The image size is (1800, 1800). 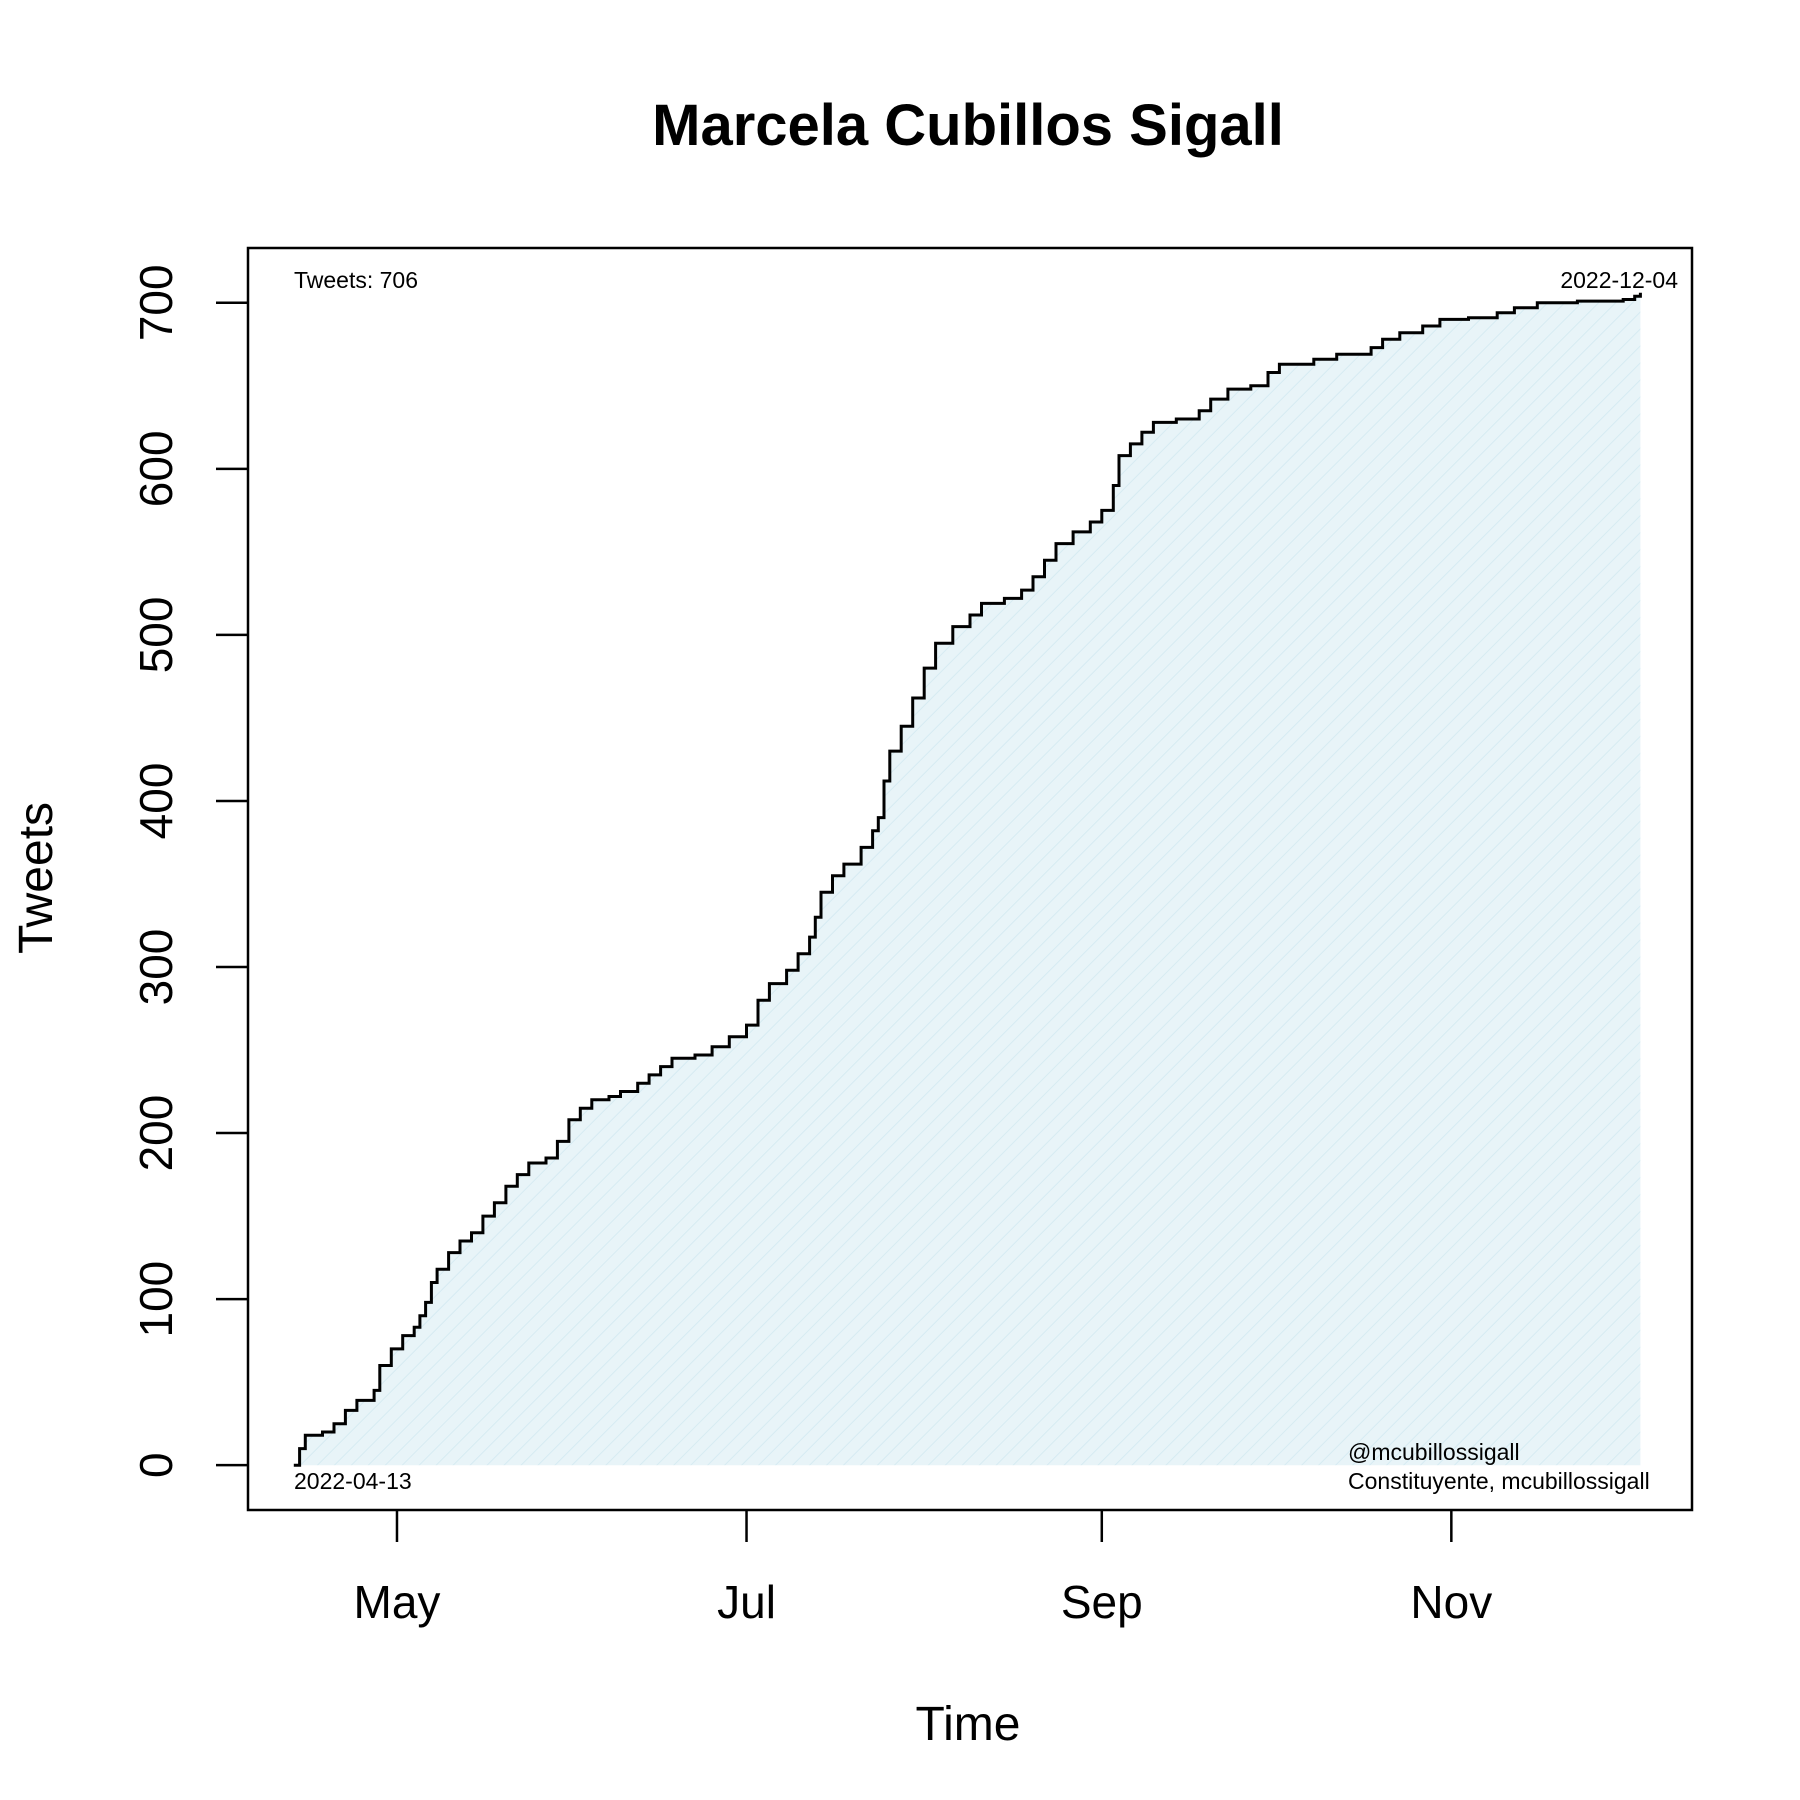 I want to click on start-date-annotation: 2022-04-13, so click(x=353, y=1481).